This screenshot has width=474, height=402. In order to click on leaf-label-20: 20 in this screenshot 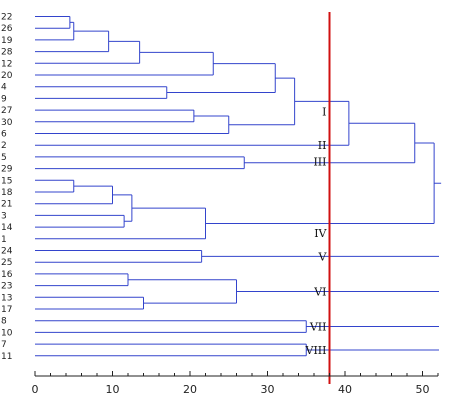, I will do `click(7, 76)`.